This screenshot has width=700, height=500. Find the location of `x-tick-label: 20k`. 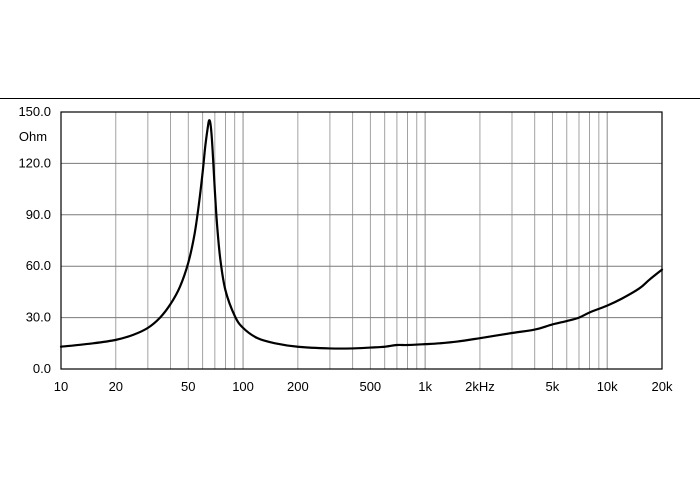

x-tick-label: 20k is located at coordinates (662, 386).